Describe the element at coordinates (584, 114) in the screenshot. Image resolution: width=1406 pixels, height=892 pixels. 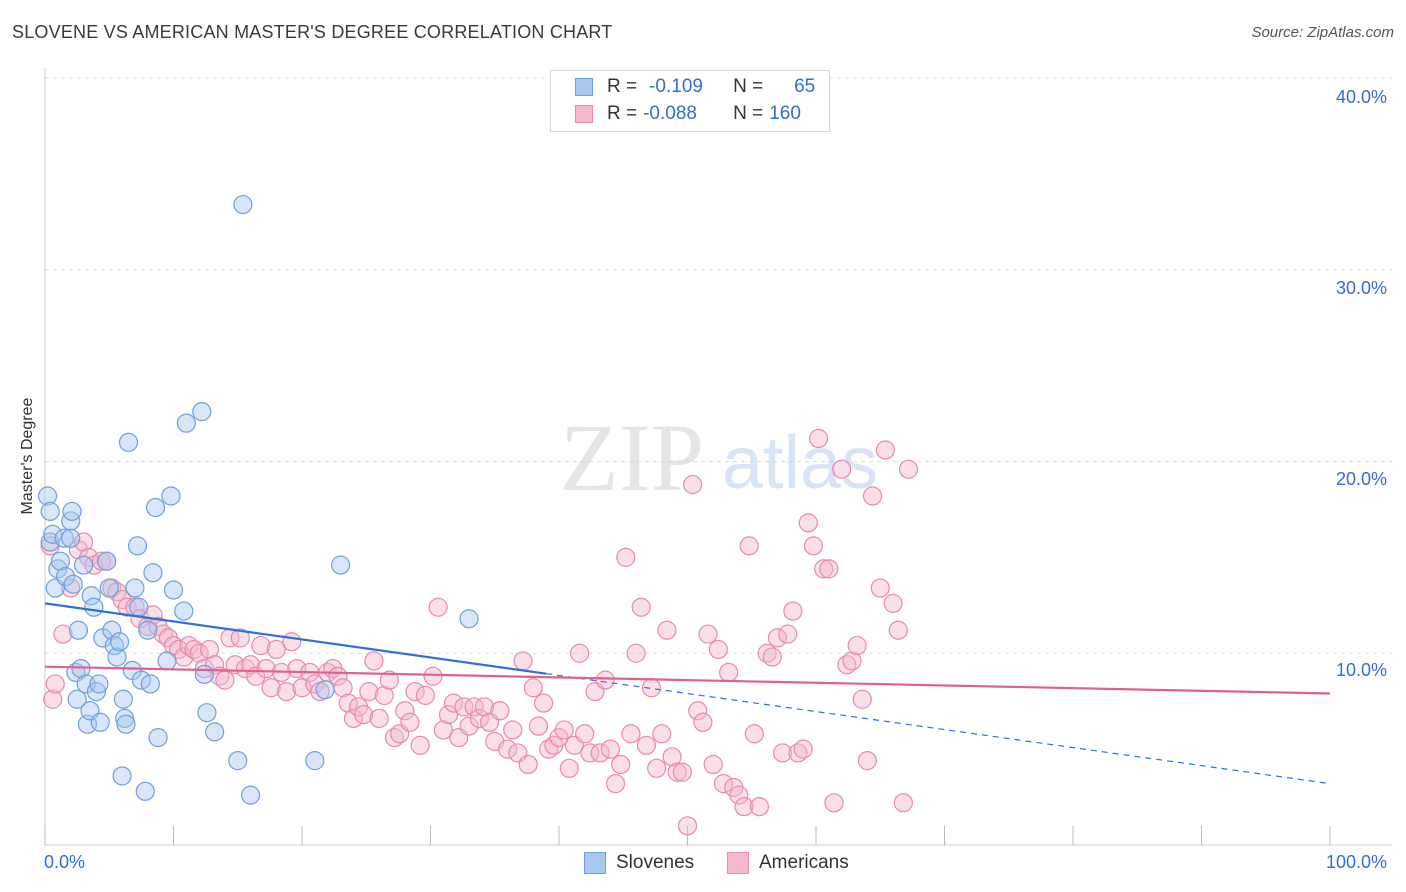
I see `american-swatch` at that location.